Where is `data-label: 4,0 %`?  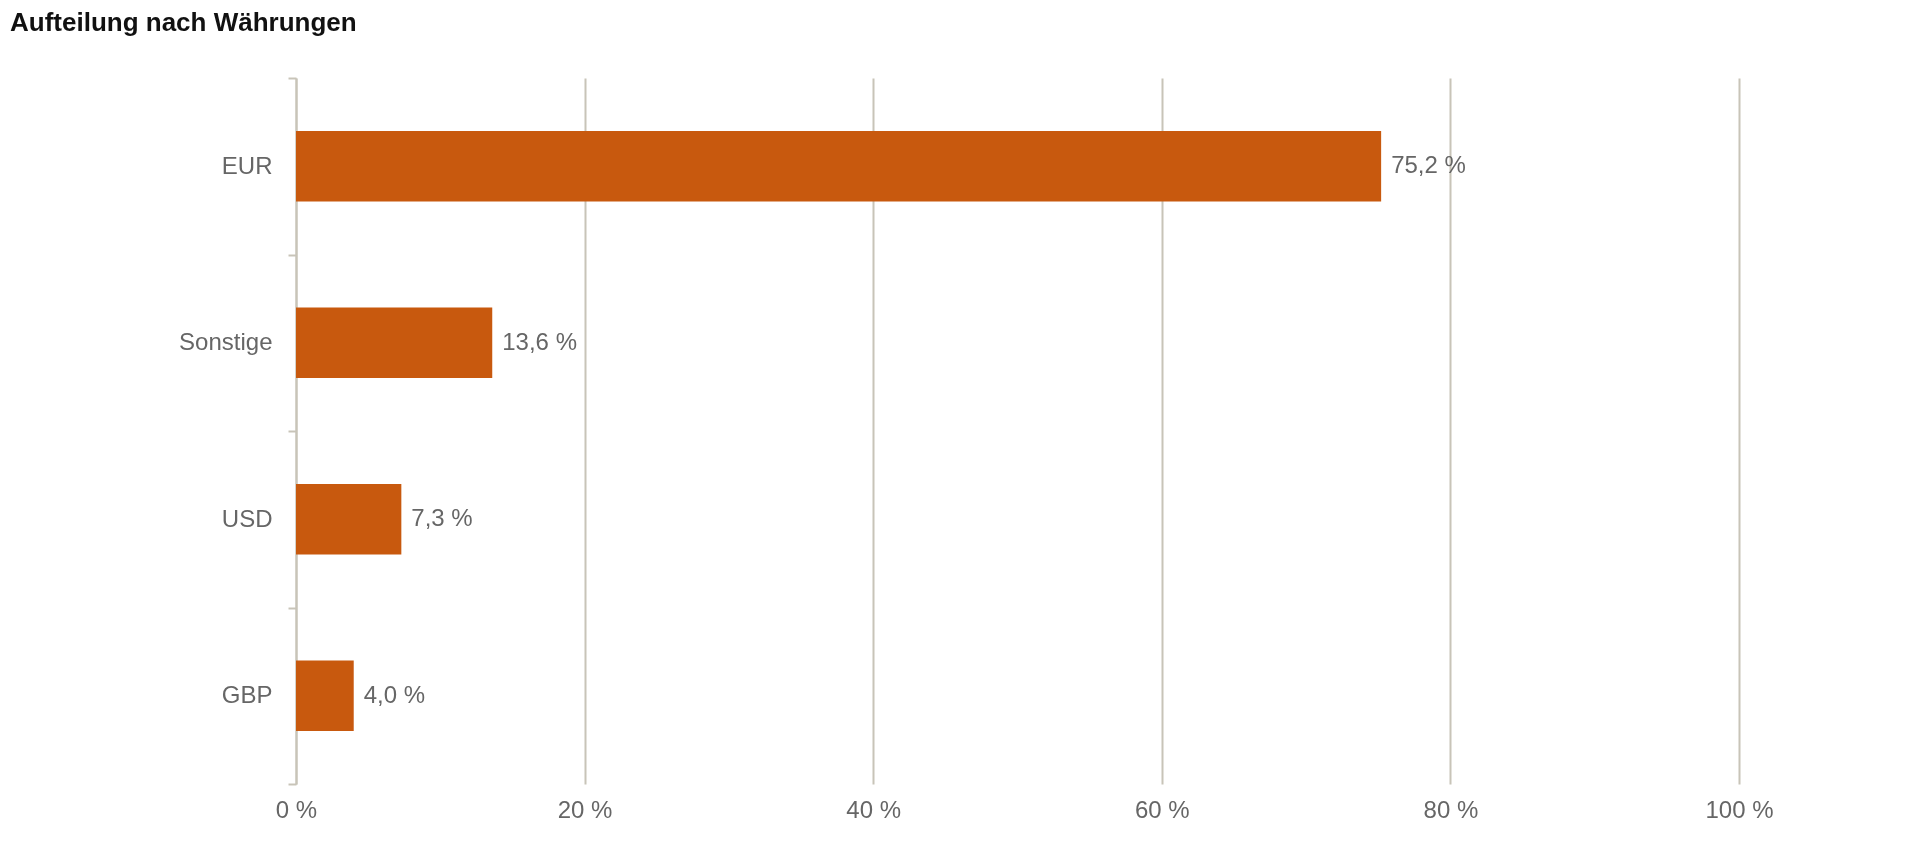
data-label: 4,0 % is located at coordinates (394, 694).